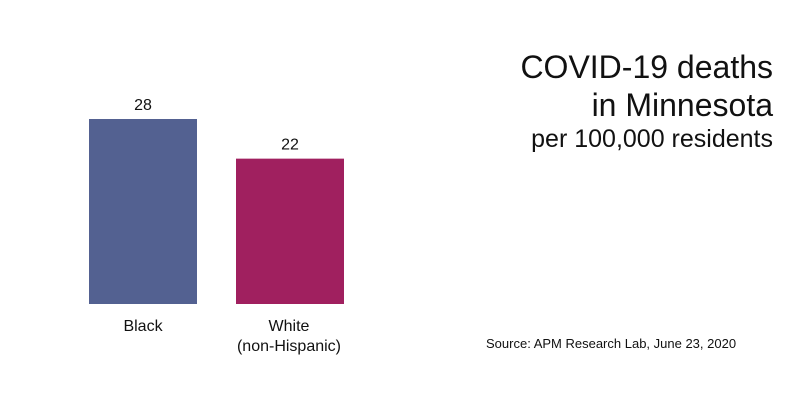 The image size is (800, 400). I want to click on bar-black, so click(143, 211).